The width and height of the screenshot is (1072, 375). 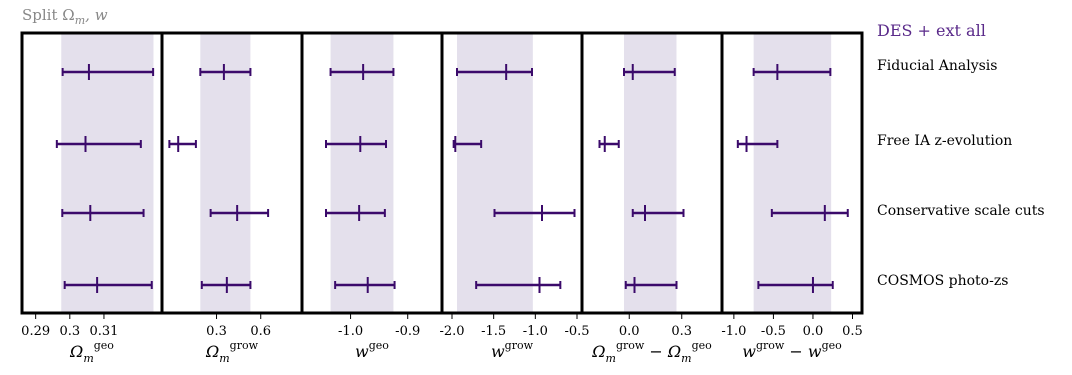 I want to click on xlabel-suffix: − w, so click(x=803, y=351).